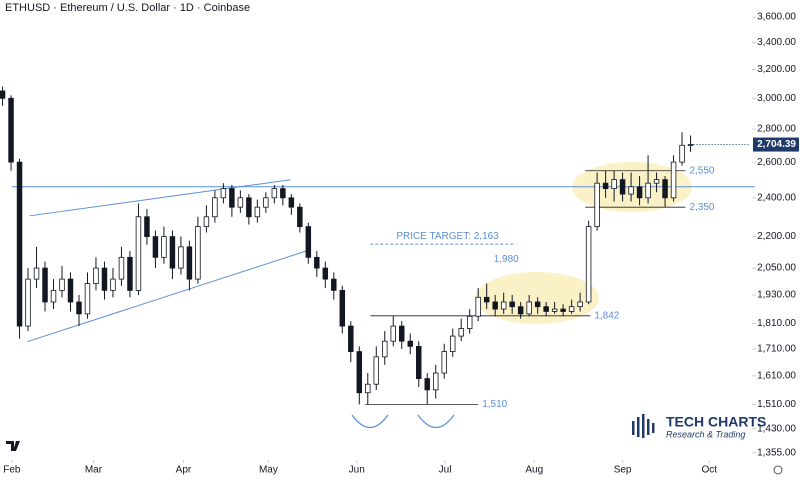  Describe the element at coordinates (776, 323) in the screenshot. I see `y-tick-label: 1,810.00` at that location.